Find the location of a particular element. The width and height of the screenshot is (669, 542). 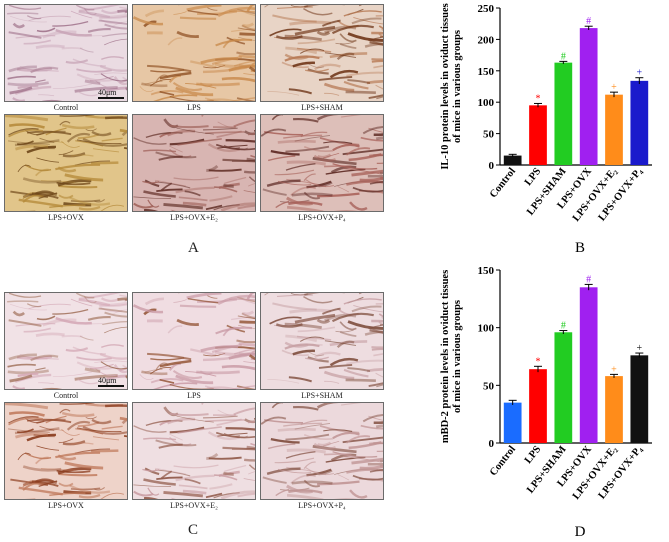

y-tick-label: 250 is located at coordinates (486, 9).